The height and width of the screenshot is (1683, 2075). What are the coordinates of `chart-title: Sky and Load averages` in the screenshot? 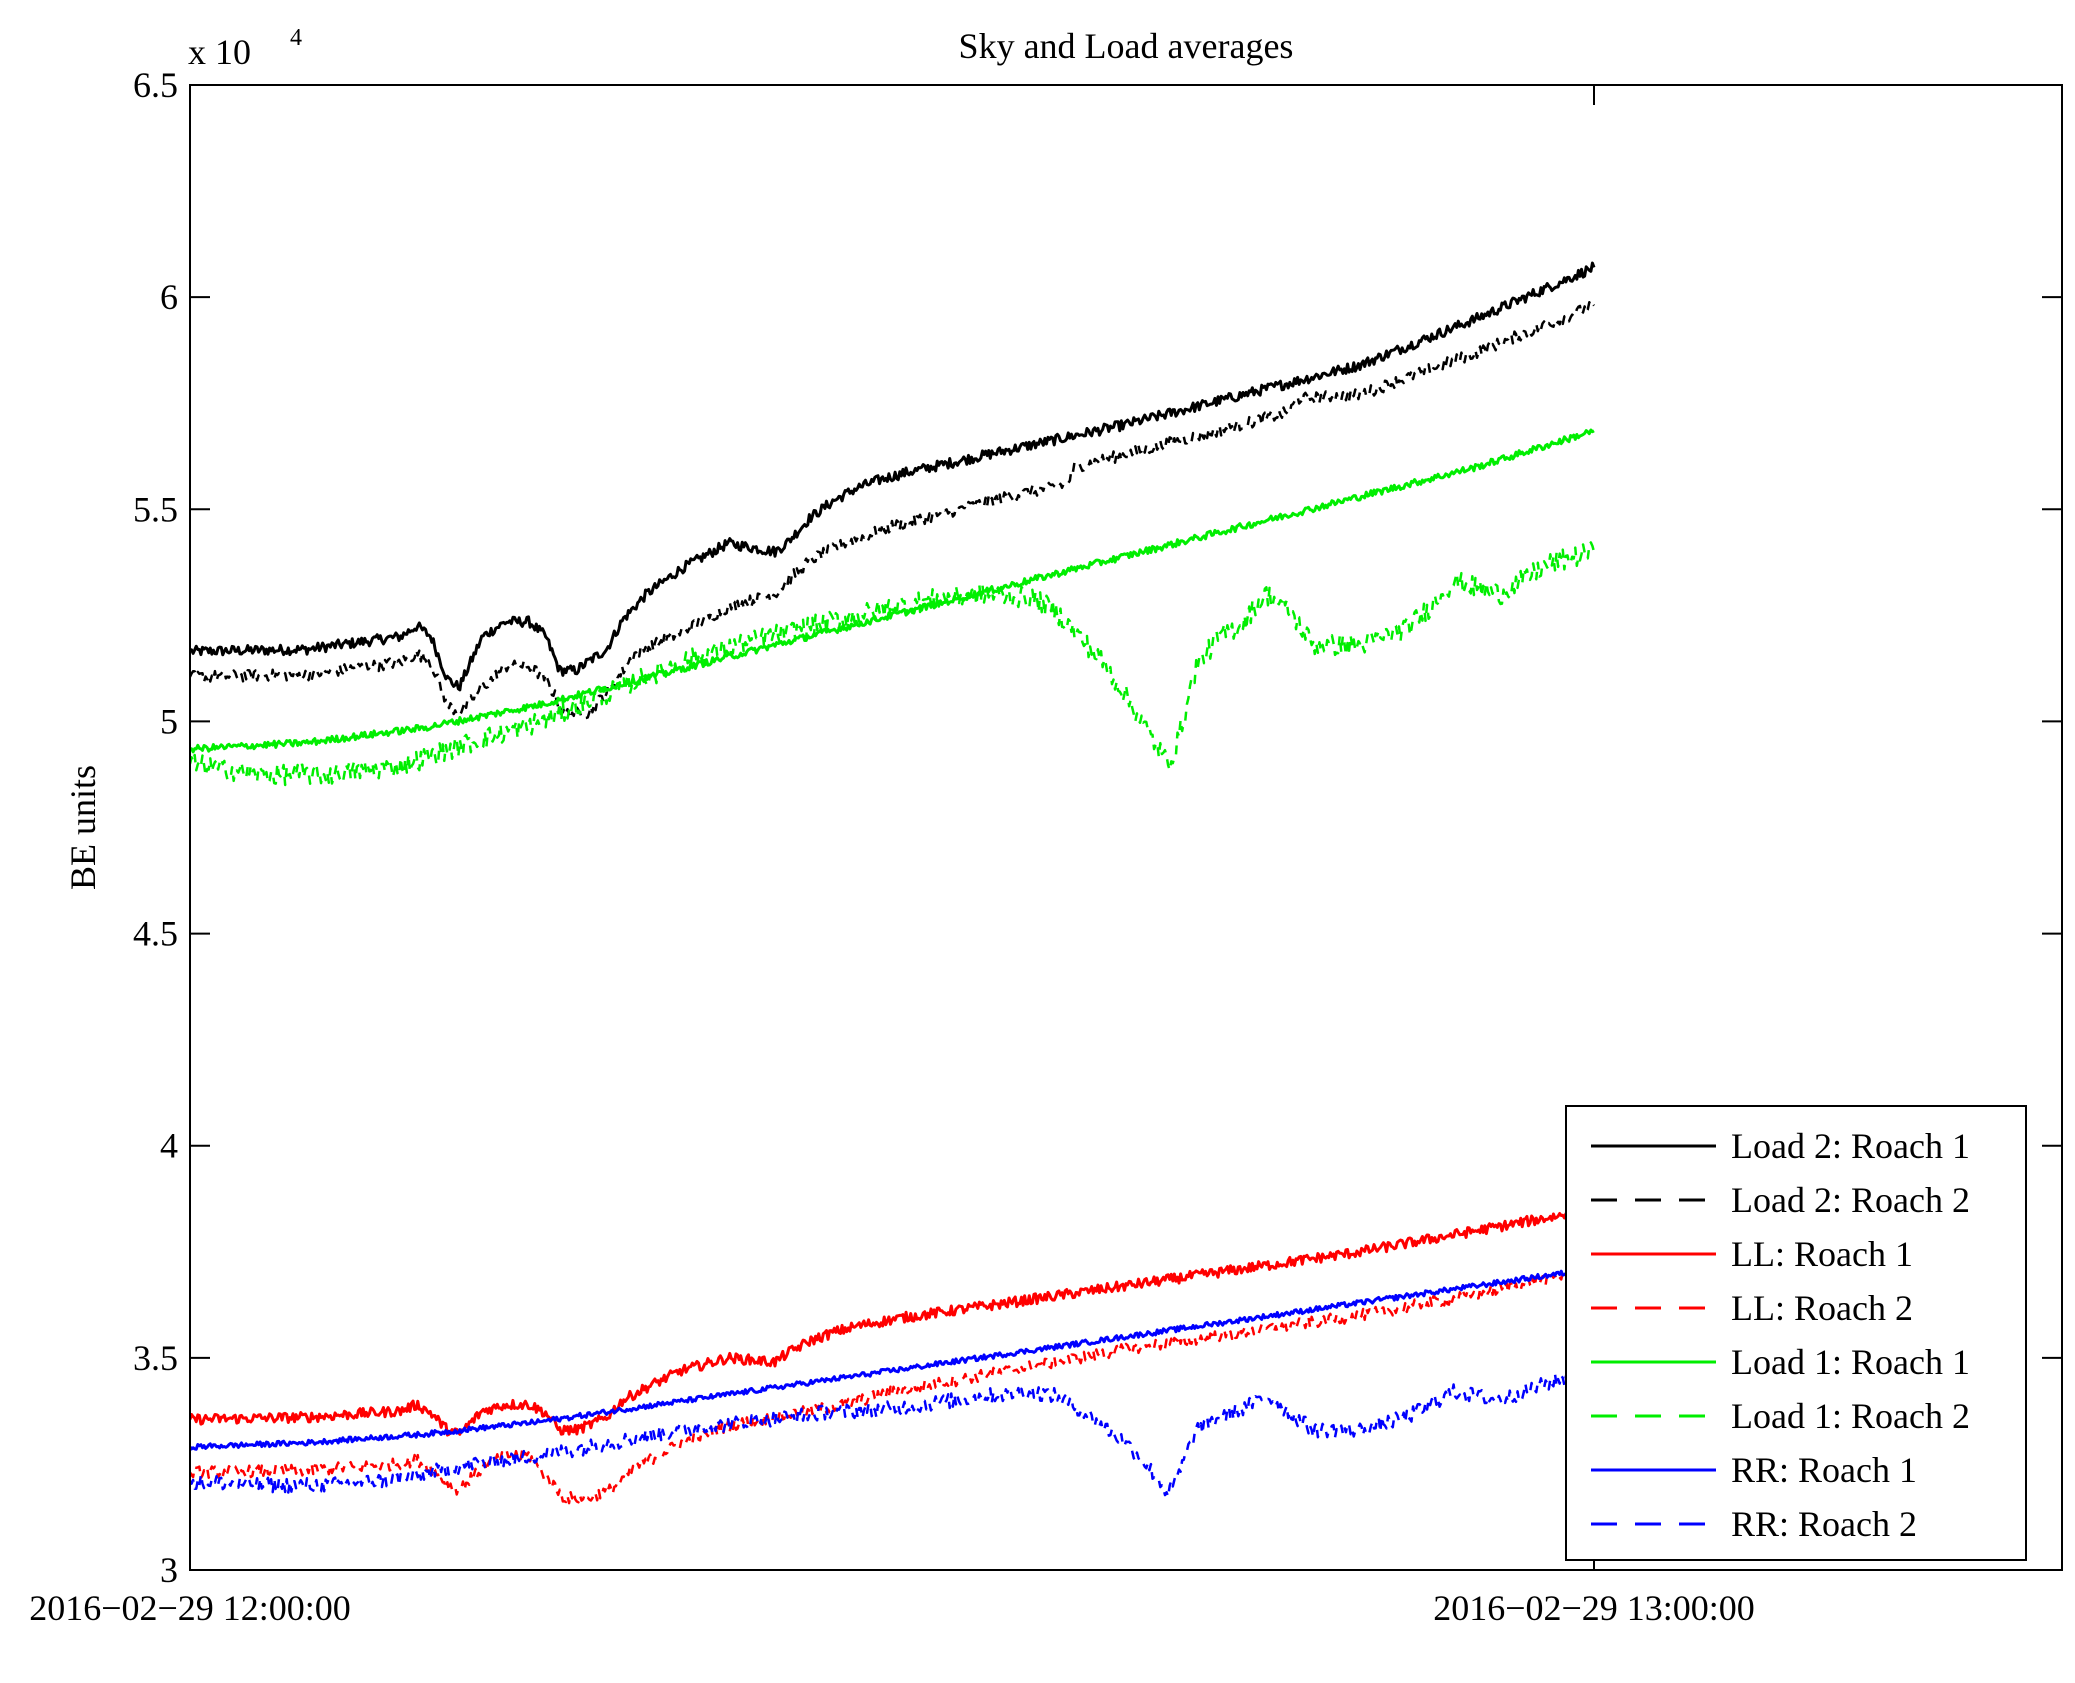 It's located at (1126, 46).